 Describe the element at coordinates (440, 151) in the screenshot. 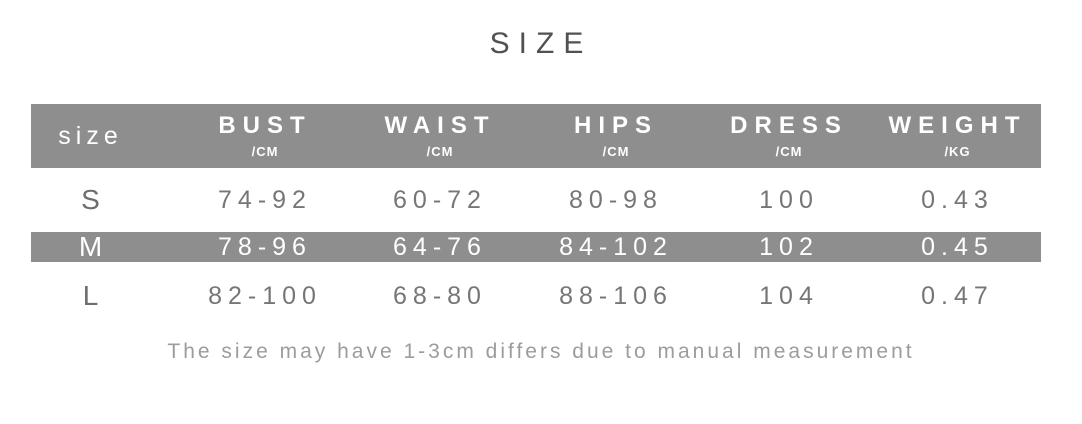

I see `waist-unit-label: /CM` at that location.